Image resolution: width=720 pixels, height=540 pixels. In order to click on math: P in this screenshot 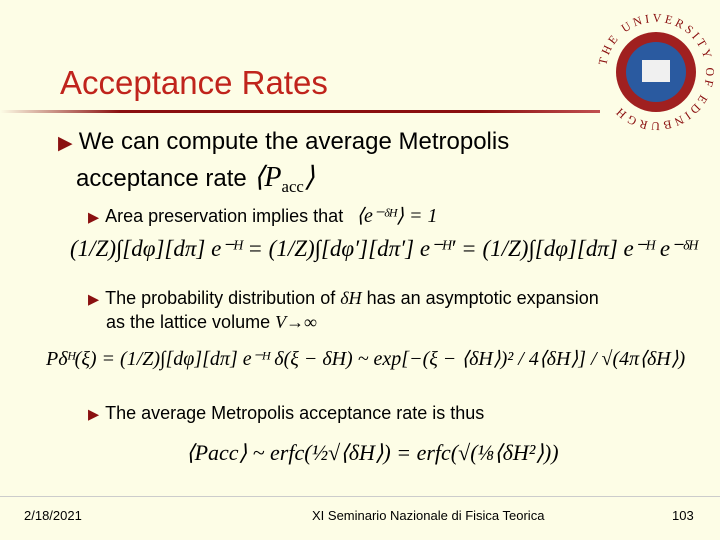, I will do `click(273, 177)`.